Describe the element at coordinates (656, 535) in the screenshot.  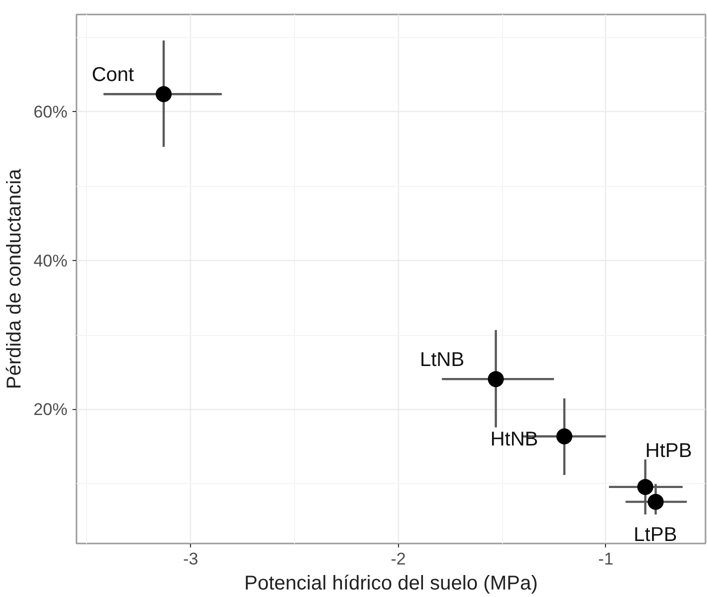
I see `annotation: LtPB` at that location.